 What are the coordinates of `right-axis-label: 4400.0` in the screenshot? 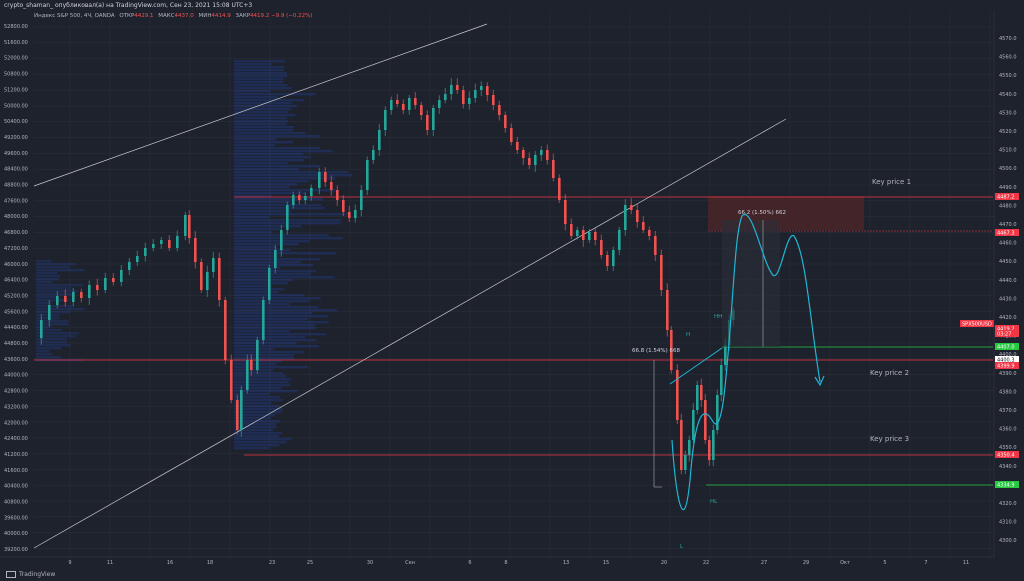 It's located at (1008, 355).